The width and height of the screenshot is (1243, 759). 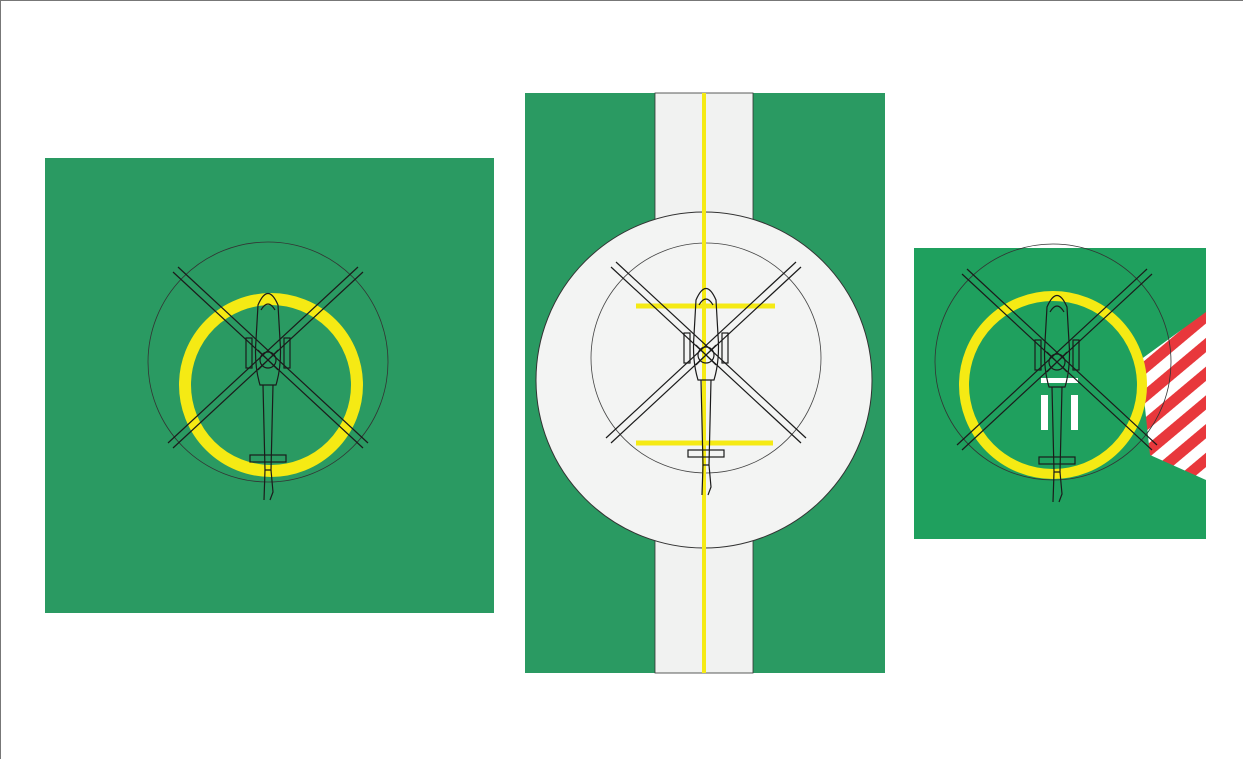 I want to click on hazard-stripes, so click(x=1173, y=396).